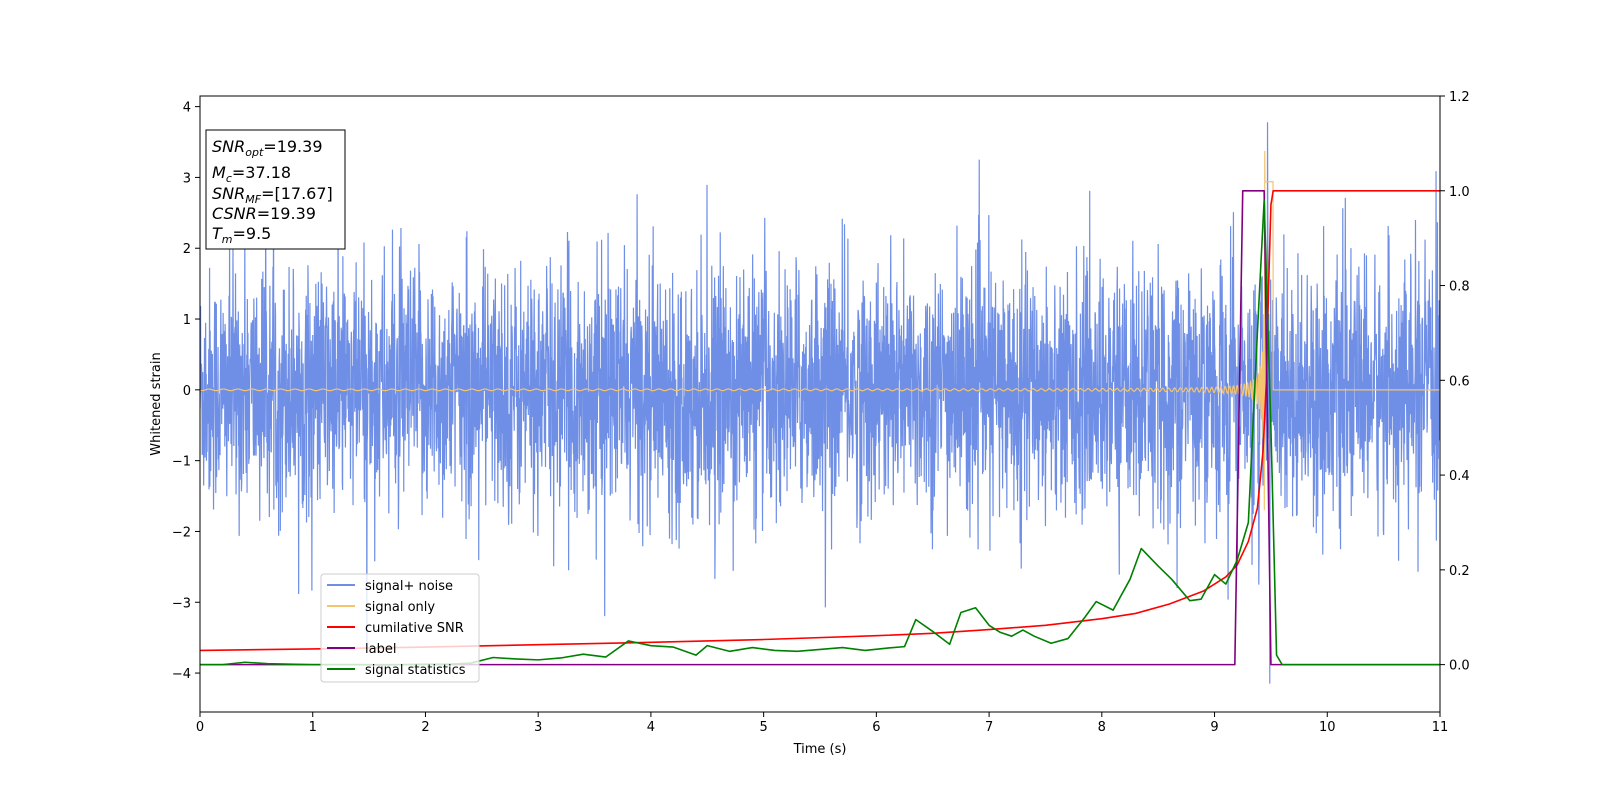 Image resolution: width=1600 pixels, height=800 pixels. I want to click on y-tick-label: −3, so click(181, 603).